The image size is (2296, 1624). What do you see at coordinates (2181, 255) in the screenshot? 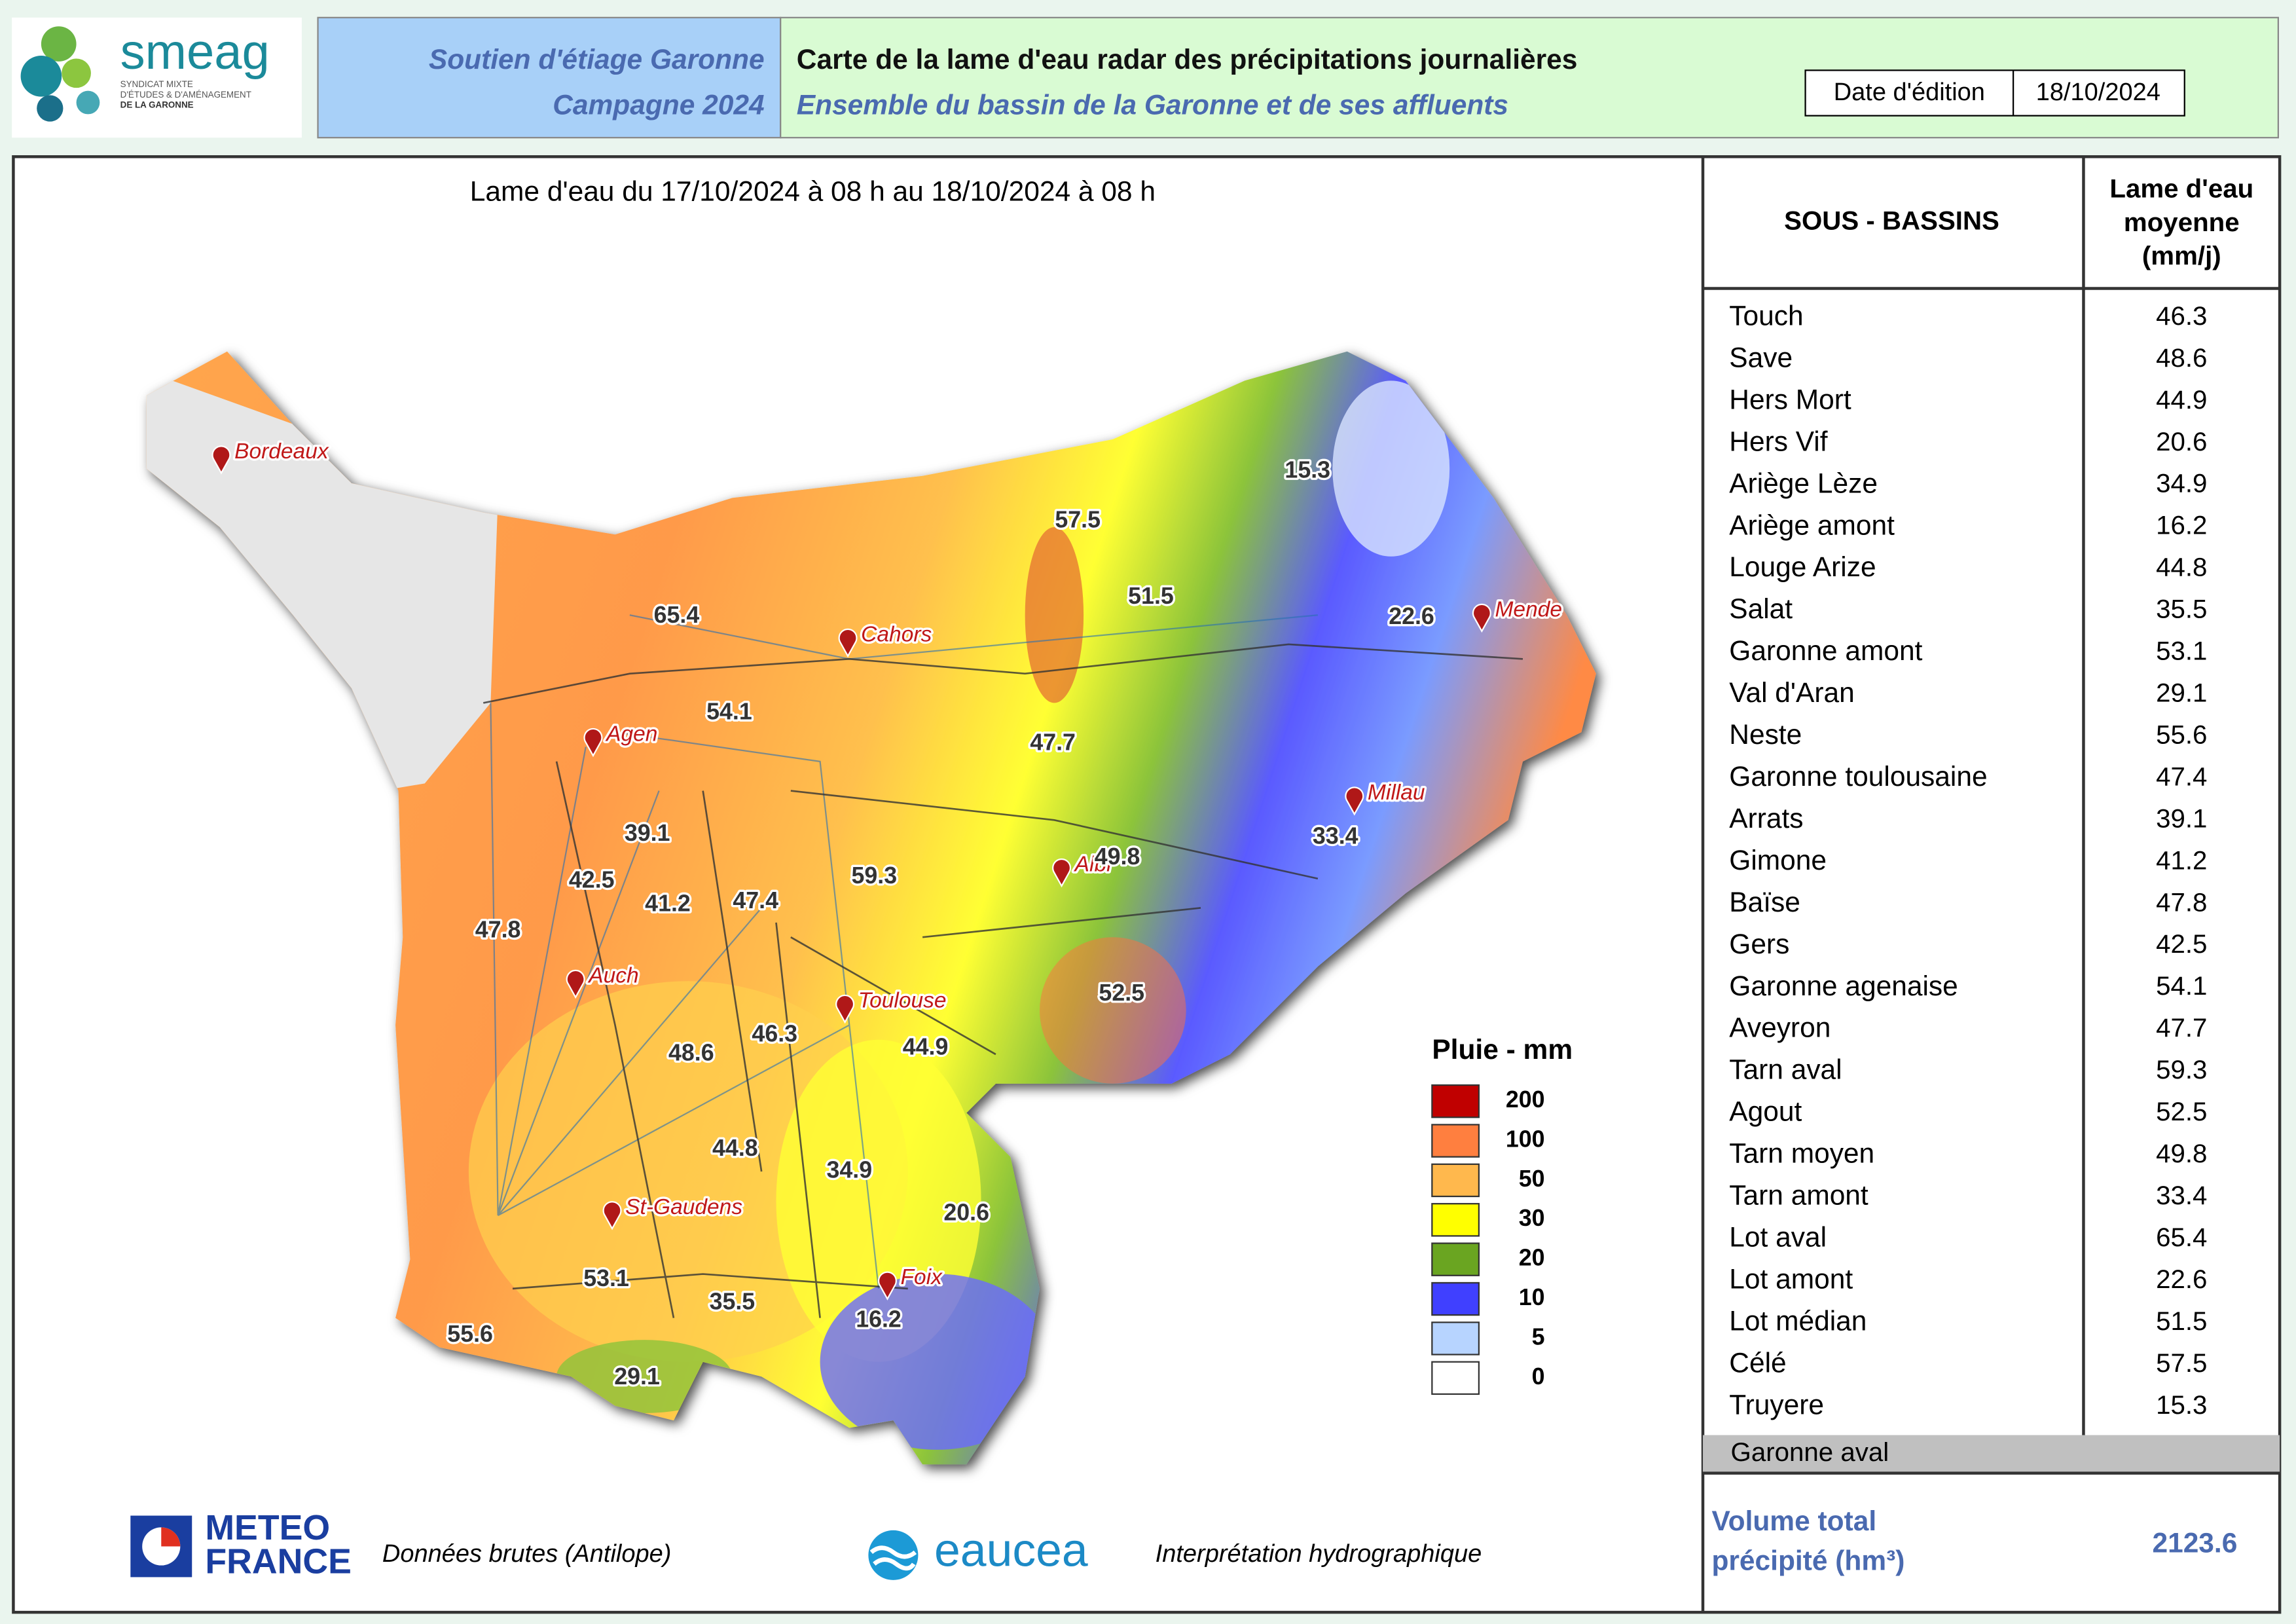
I see `table-header: (mm/j)` at bounding box center [2181, 255].